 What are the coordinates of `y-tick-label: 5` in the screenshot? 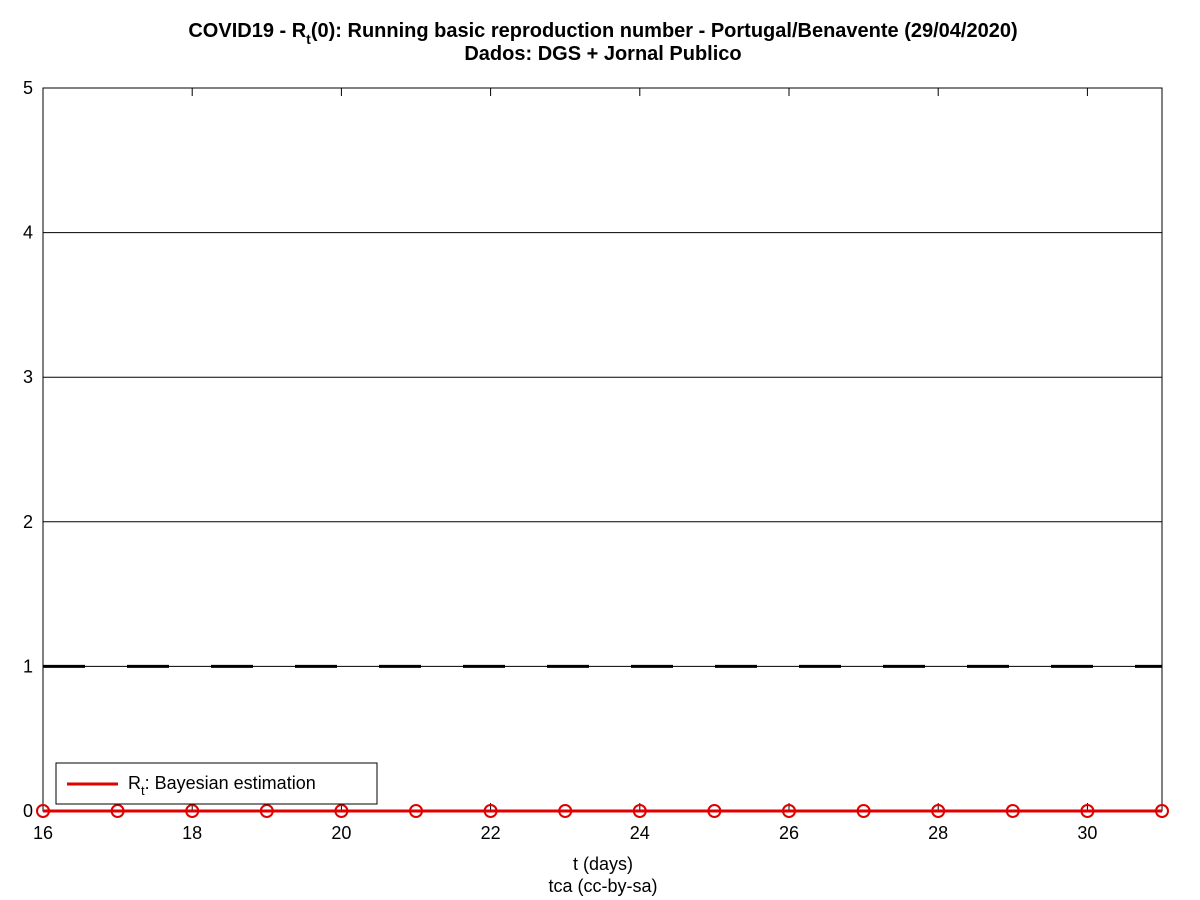 It's located at (28, 88).